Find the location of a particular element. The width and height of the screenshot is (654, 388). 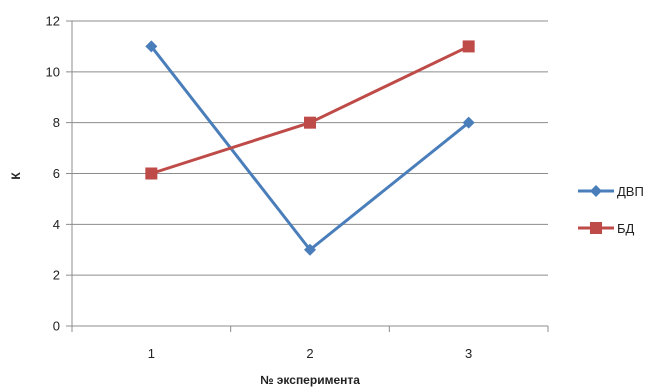

y-tick-label: 2 is located at coordinates (56, 275).